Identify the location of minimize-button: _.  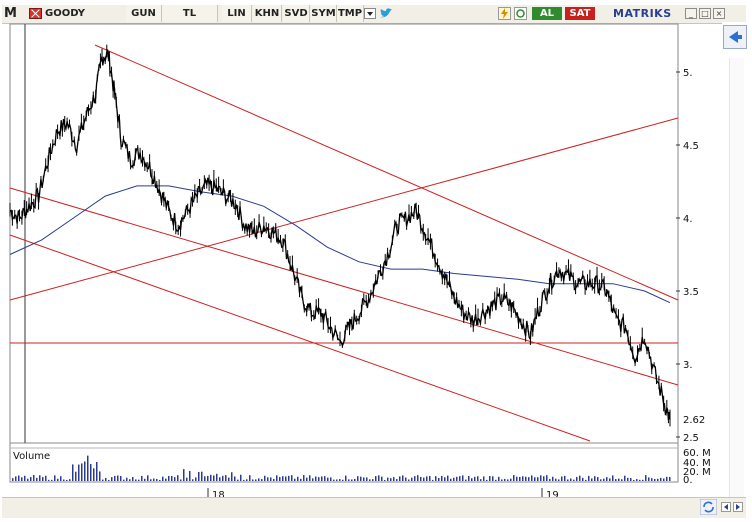
(691, 13).